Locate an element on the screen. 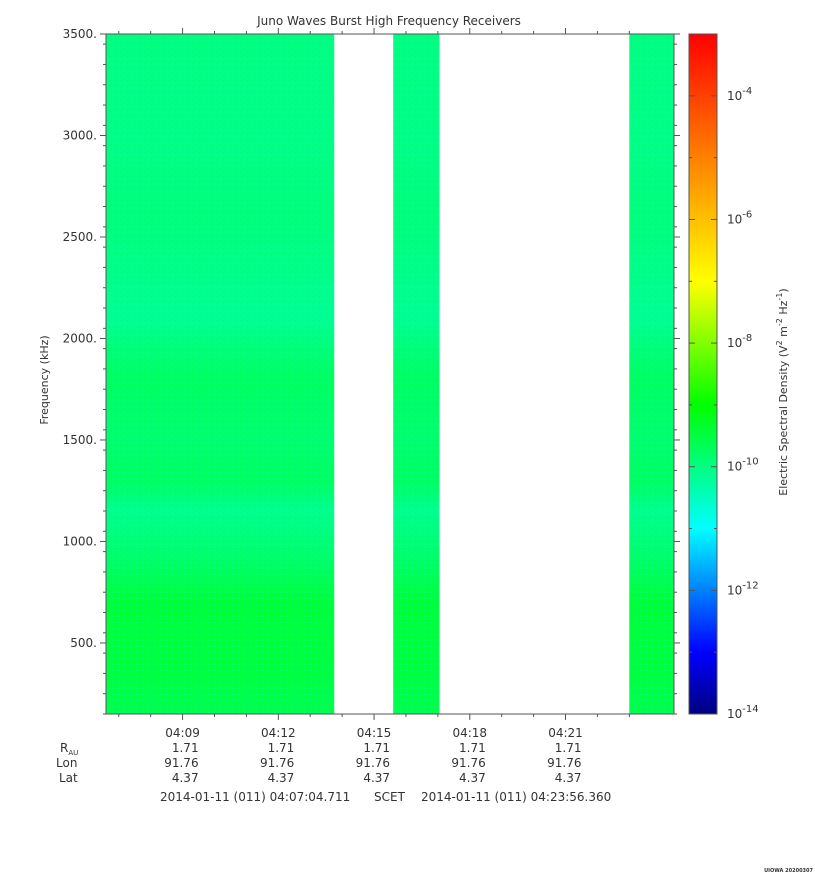 Image resolution: width=815 pixels, height=880 pixels. uiowa-stamp: UIOWA 20200307 is located at coordinates (788, 871).